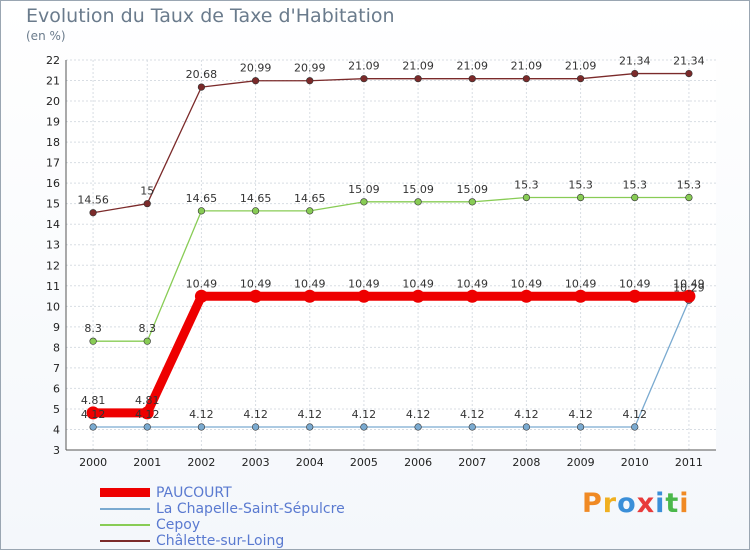 This screenshot has height=550, width=750. What do you see at coordinates (636, 503) in the screenshot?
I see `proxiti-logo: Proxiti` at bounding box center [636, 503].